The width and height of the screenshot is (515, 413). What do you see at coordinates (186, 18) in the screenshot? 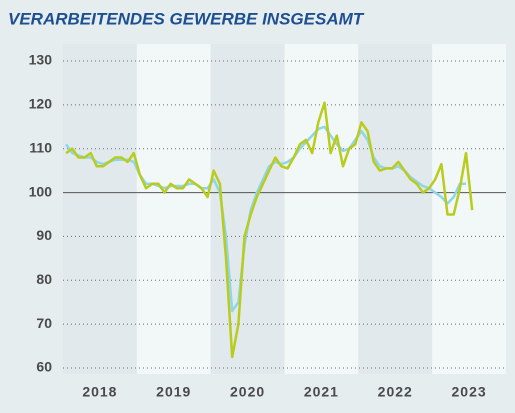
I see `chart-title: VERARBEITENDES GEWERBE INSGESAMT` at bounding box center [186, 18].